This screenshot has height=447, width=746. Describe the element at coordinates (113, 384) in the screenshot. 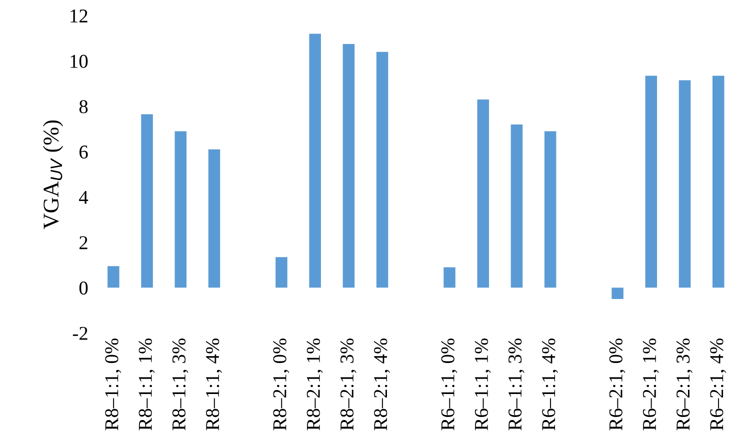

I see `x-tick-label: R8–1:1, 0%` at that location.